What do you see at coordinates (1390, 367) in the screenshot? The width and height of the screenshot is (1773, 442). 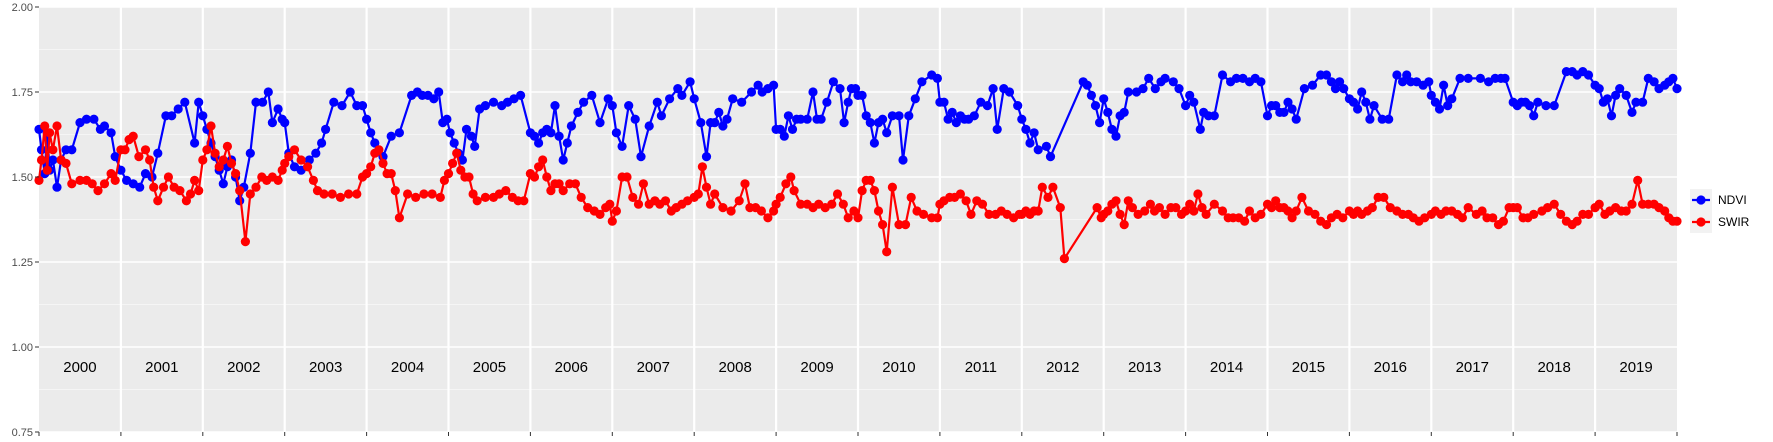 I see `year-label: 2016` at bounding box center [1390, 367].